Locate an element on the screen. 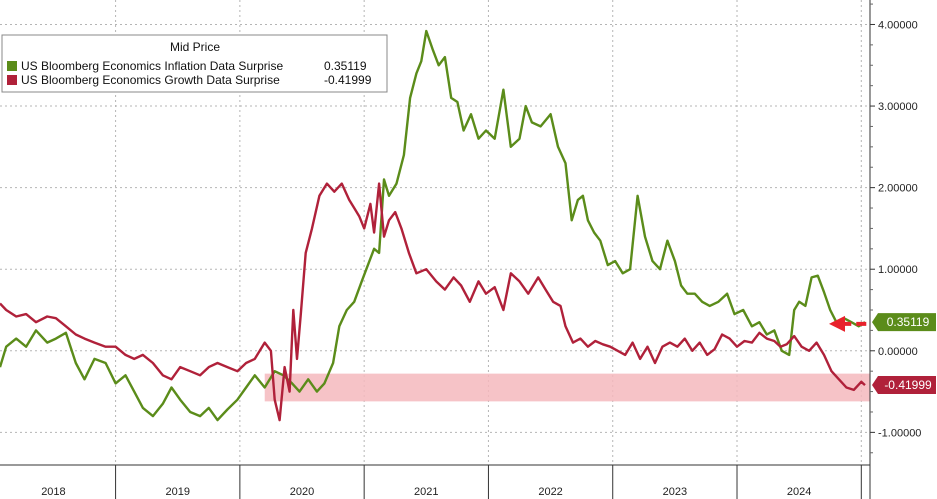 The width and height of the screenshot is (937, 499). badge-label: -0.41999 is located at coordinates (908, 385).